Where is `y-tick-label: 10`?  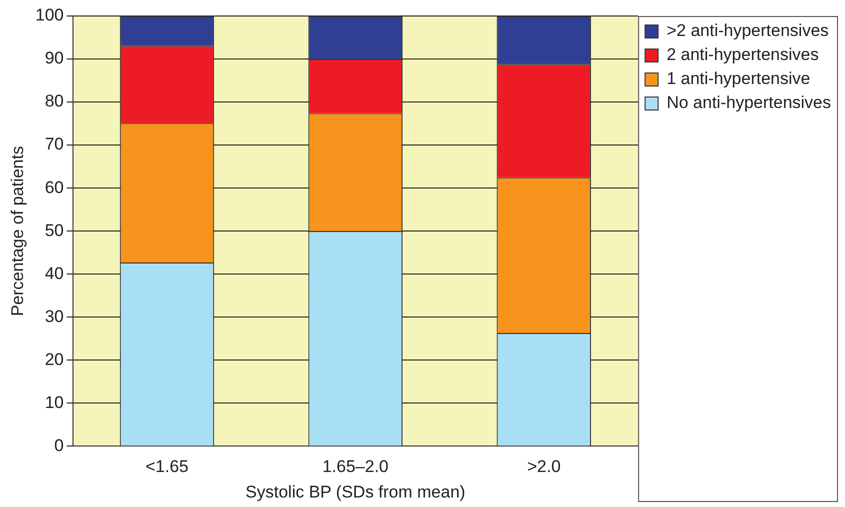
y-tick-label: 10 is located at coordinates (54, 402).